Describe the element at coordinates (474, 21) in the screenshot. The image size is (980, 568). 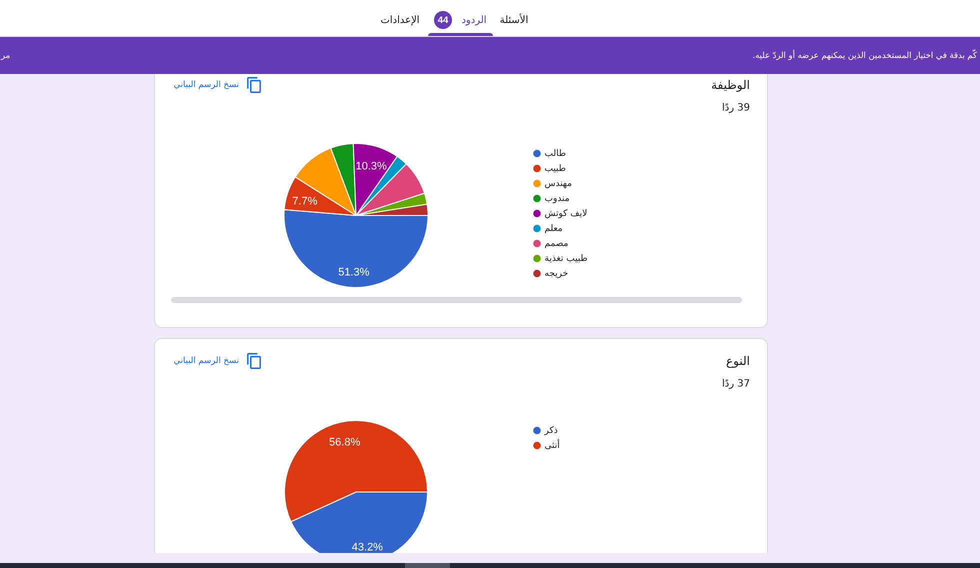
I see `text: الردود` at that location.